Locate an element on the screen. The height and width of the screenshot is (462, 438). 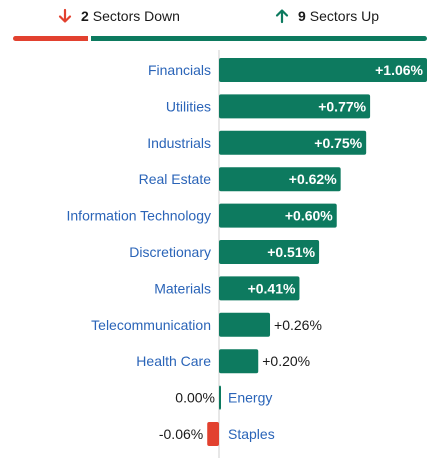
ratio-bar-up-segment is located at coordinates (259, 38).